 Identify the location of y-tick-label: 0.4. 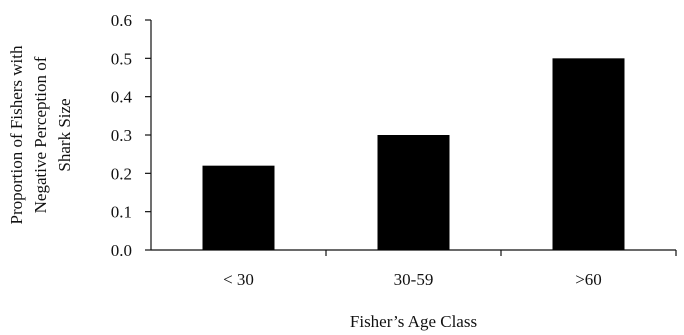
(122, 97).